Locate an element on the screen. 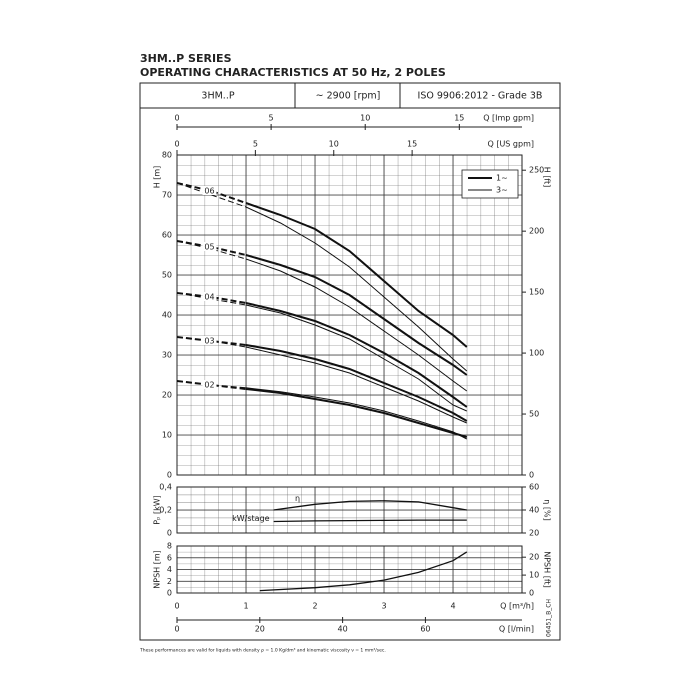  bottom-axis-tick-label: 60 is located at coordinates (425, 629).